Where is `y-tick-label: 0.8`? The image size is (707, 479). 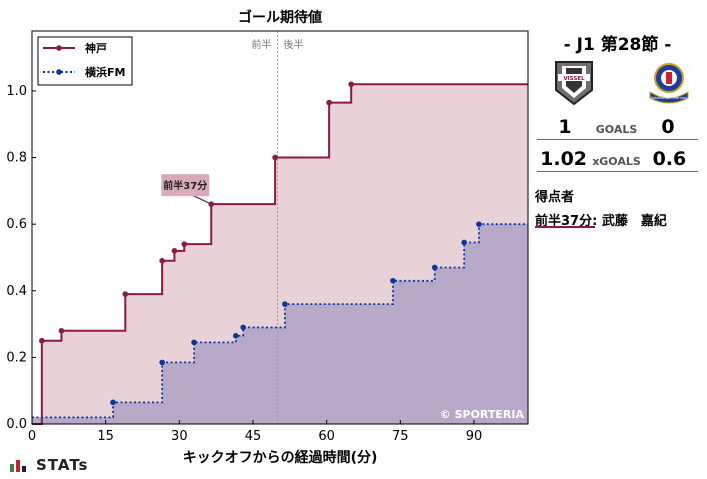 y-tick-label: 0.8 is located at coordinates (16, 158).